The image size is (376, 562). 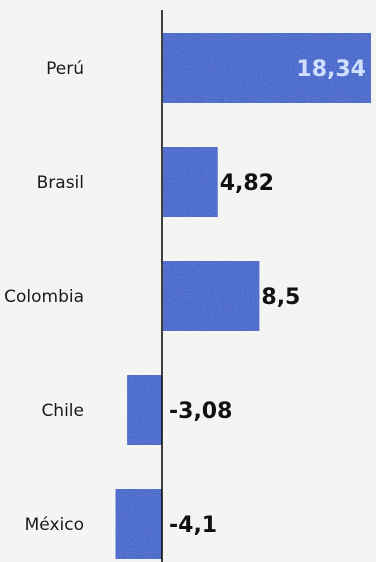 What do you see at coordinates (62, 411) in the screenshot?
I see `category-label-chile: Chile` at bounding box center [62, 411].